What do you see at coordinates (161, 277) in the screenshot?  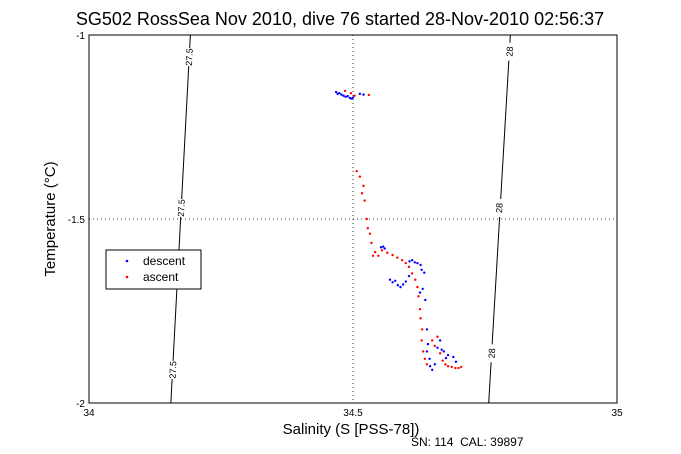 I see `legend-label-ascent: ascent` at bounding box center [161, 277].